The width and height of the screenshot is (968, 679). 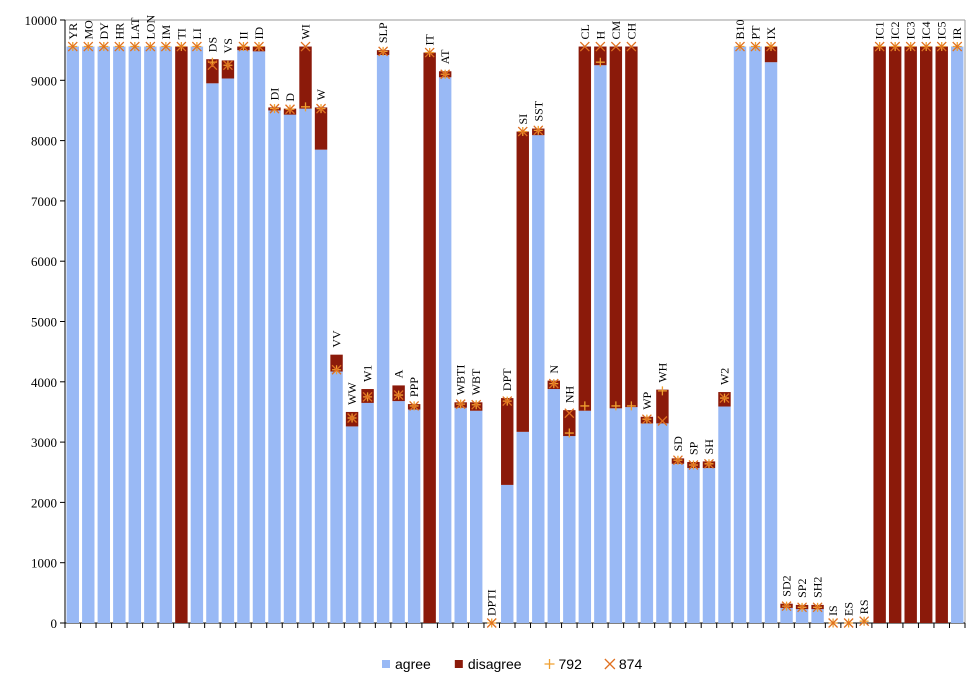 What do you see at coordinates (181, 33) in the screenshot?
I see `category-label: TI` at bounding box center [181, 33].